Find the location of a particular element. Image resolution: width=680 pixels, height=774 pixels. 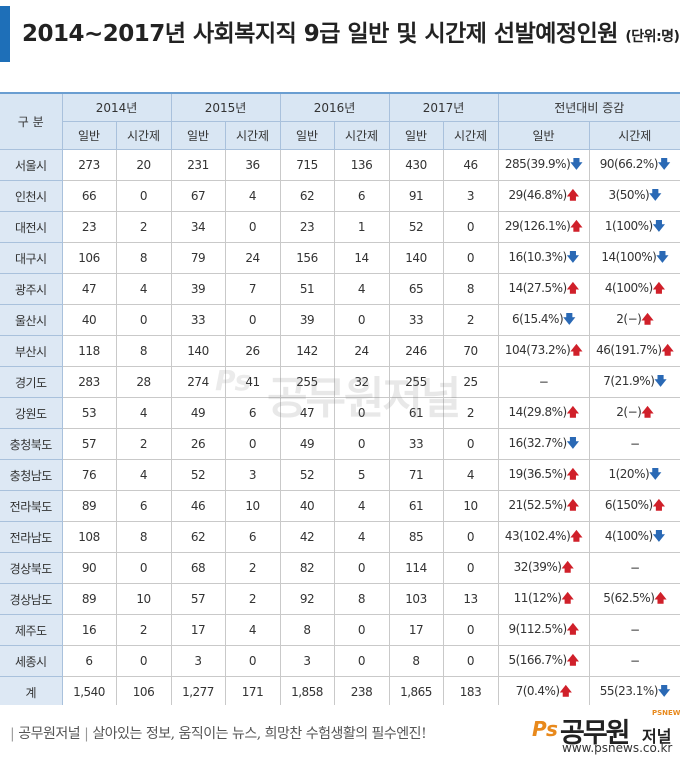

value-cell: 34 is located at coordinates (198, 227).